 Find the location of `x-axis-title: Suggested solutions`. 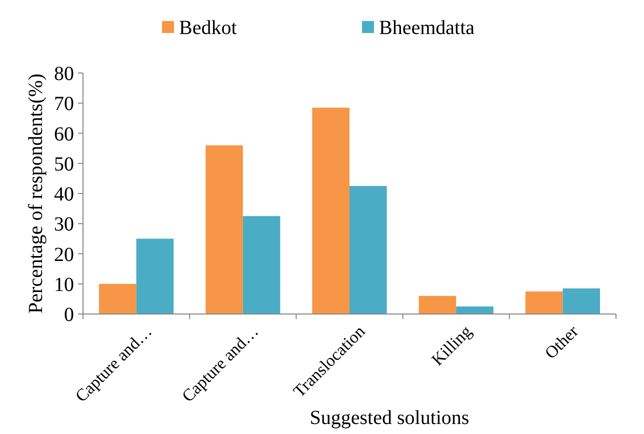

x-axis-title: Suggested solutions is located at coordinates (390, 418).